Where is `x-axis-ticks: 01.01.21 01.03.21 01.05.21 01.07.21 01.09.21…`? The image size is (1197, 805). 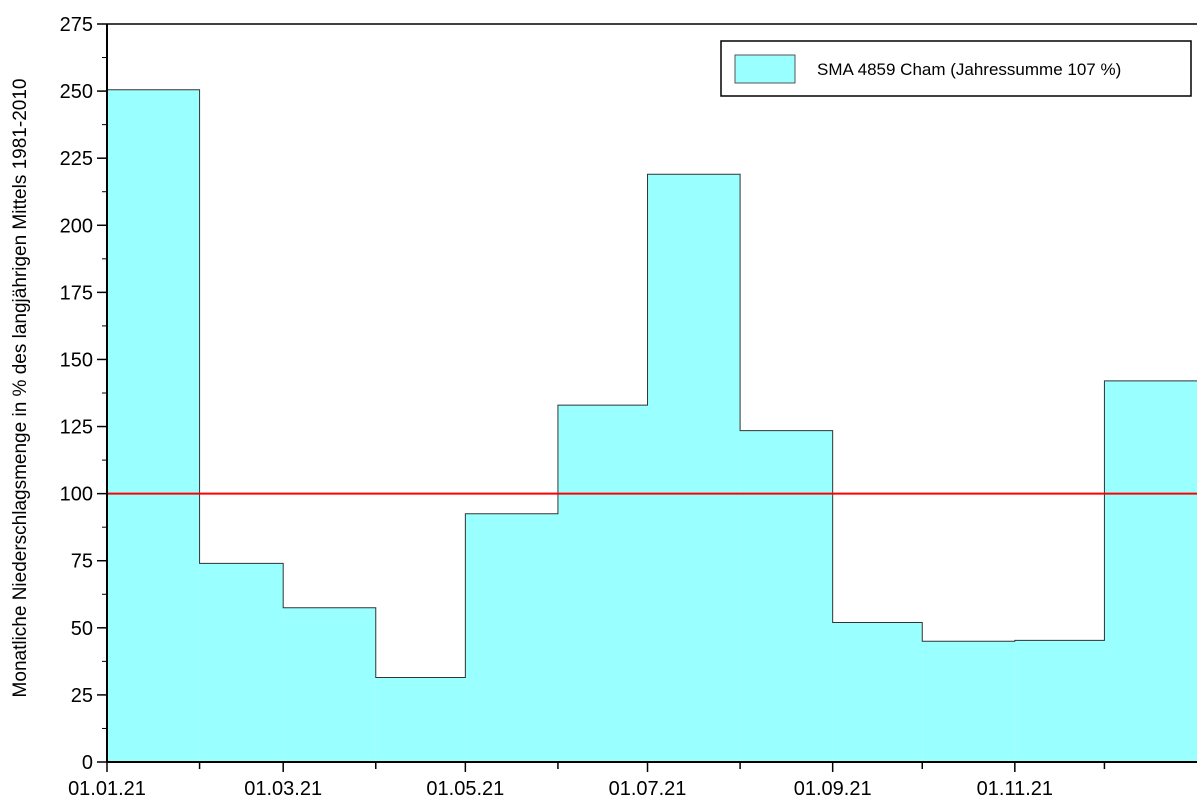 x-axis-ticks: 01.01.21 01.03.21 01.05.21 01.07.21 01.09.21… is located at coordinates (587, 781).